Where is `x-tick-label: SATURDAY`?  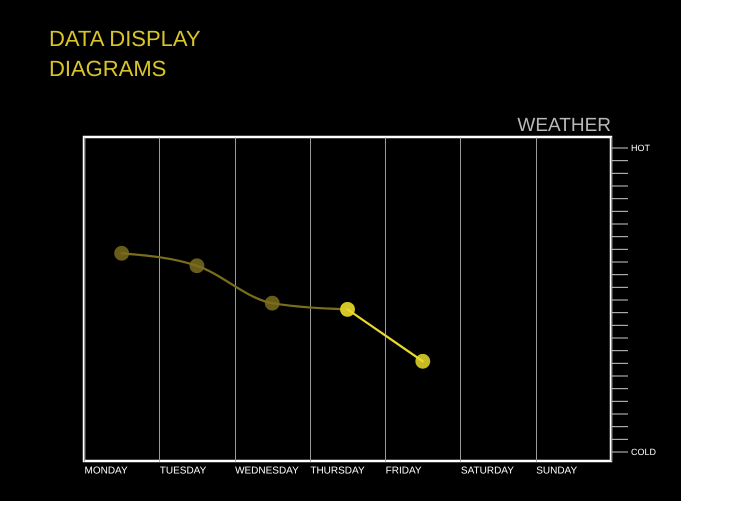
x-tick-label: SATURDAY is located at coordinates (487, 471).